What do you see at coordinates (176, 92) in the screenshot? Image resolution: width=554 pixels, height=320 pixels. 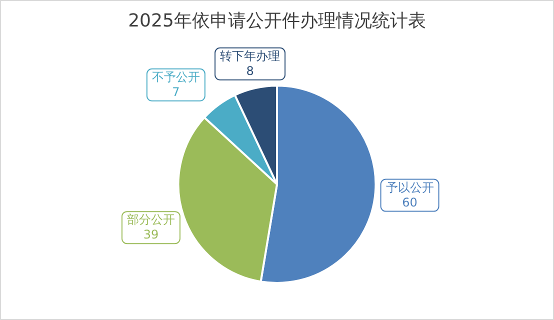 I see `data-label: 7` at bounding box center [176, 92].